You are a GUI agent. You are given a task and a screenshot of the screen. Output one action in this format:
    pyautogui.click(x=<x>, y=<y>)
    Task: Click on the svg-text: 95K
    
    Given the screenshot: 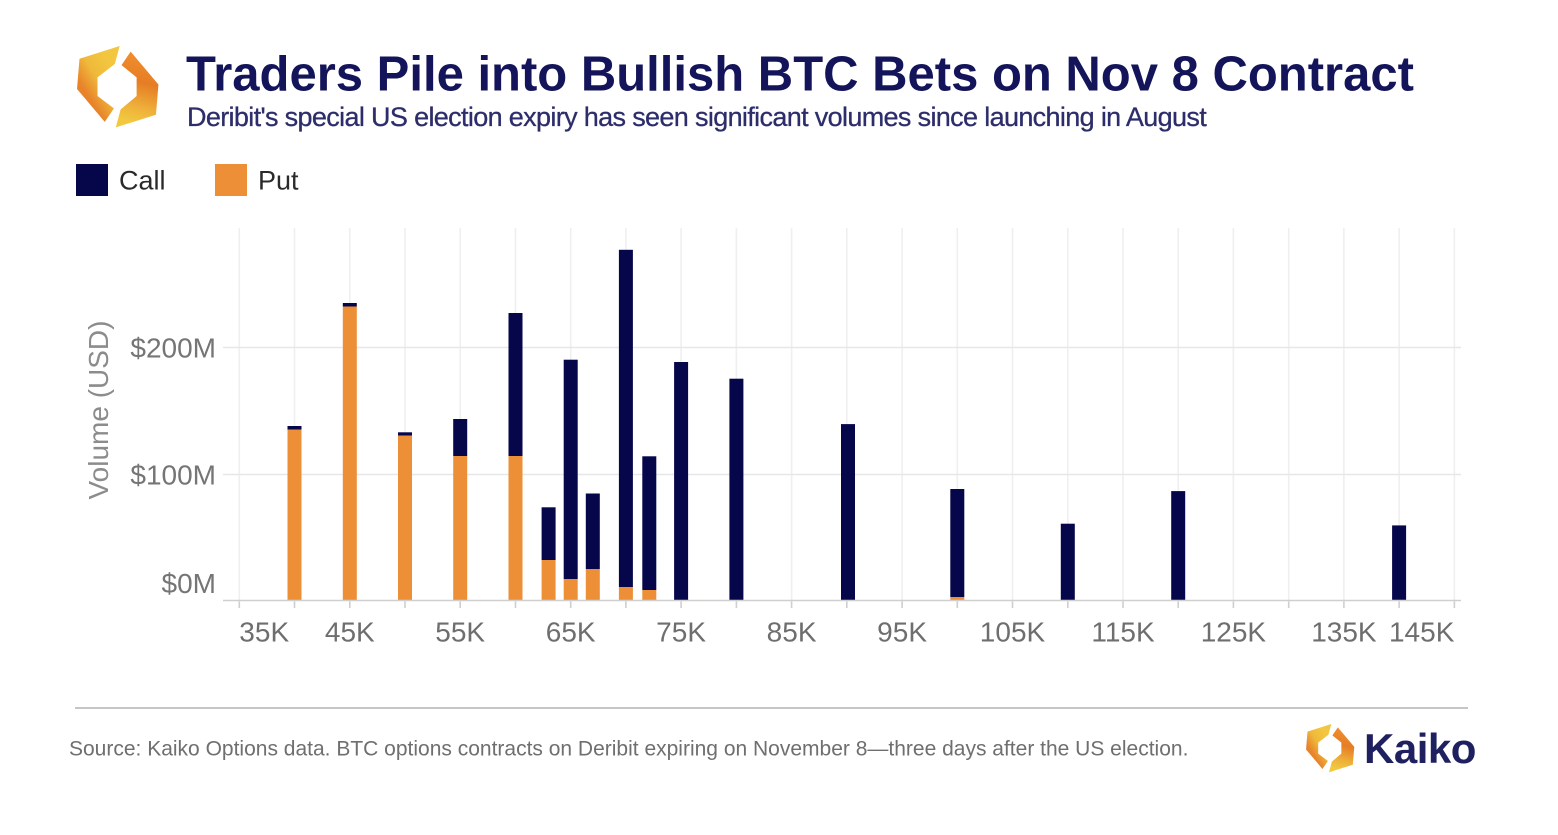 What is the action you would take?
    pyautogui.click(x=902, y=631)
    